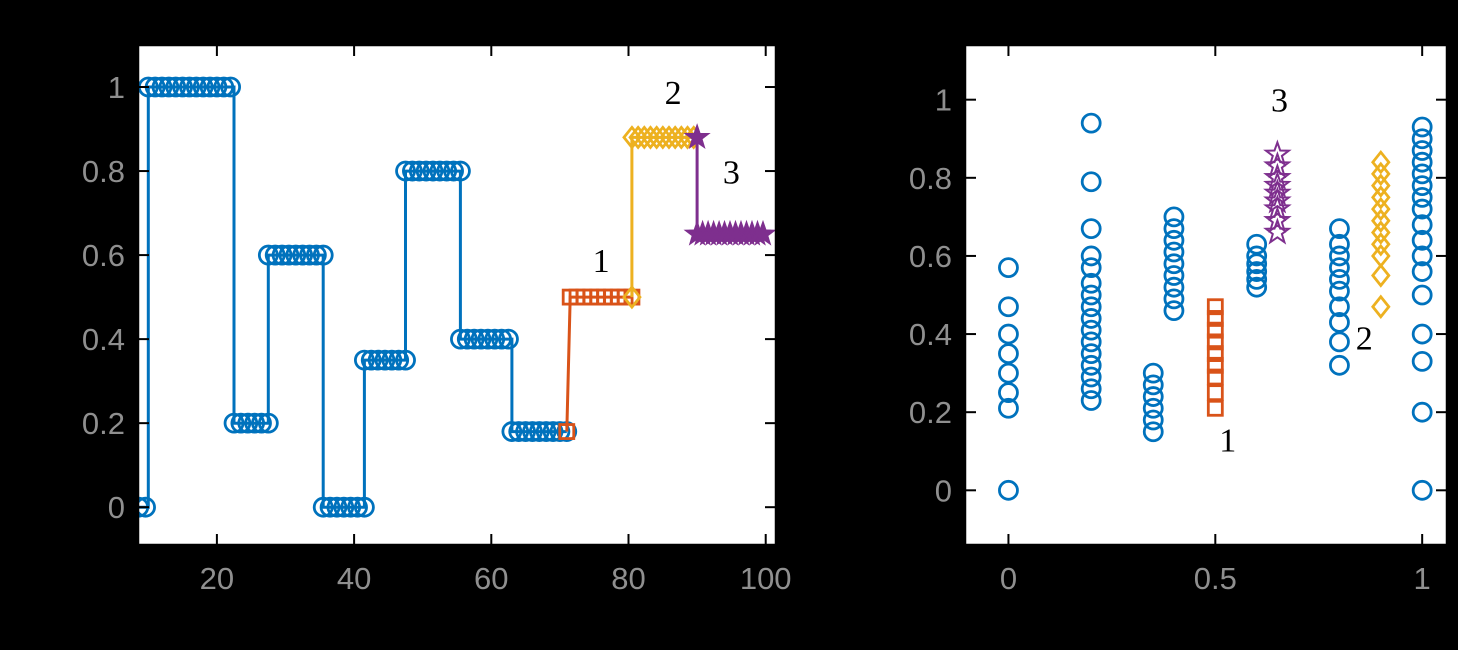 Image resolution: width=1458 pixels, height=650 pixels. Describe the element at coordinates (103, 255) in the screenshot. I see `y-tick-label: 0.6` at that location.